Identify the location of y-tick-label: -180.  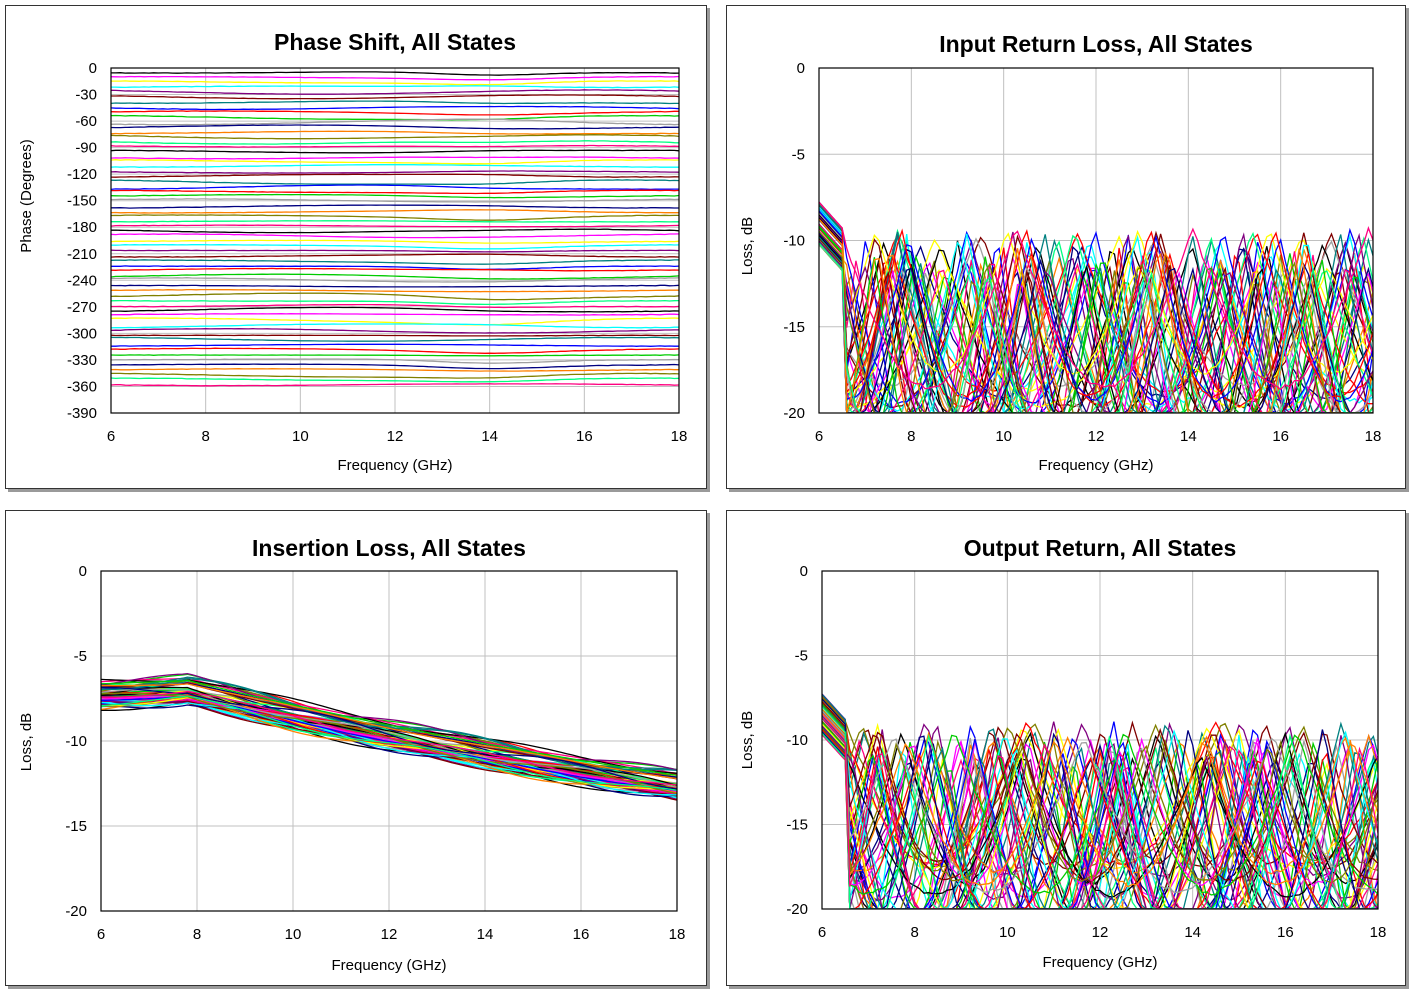
(82, 227).